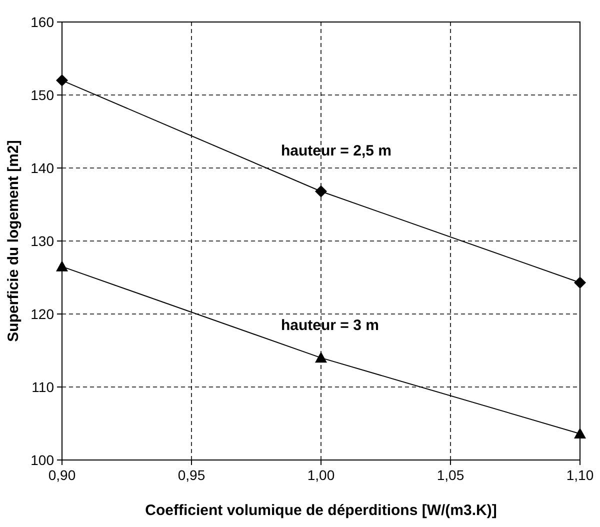  I want to click on series-label: hauteur = 2,5 m, so click(336, 151).